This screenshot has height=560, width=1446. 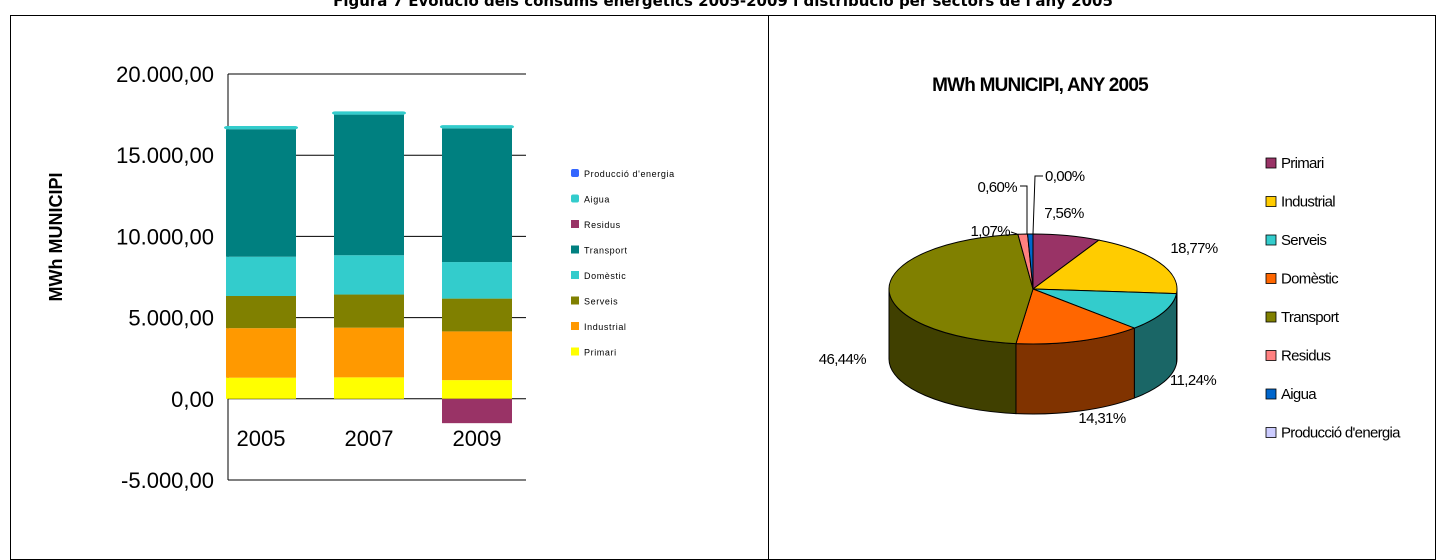 I want to click on legend-label-domestic: Domèstic, so click(x=605, y=276).